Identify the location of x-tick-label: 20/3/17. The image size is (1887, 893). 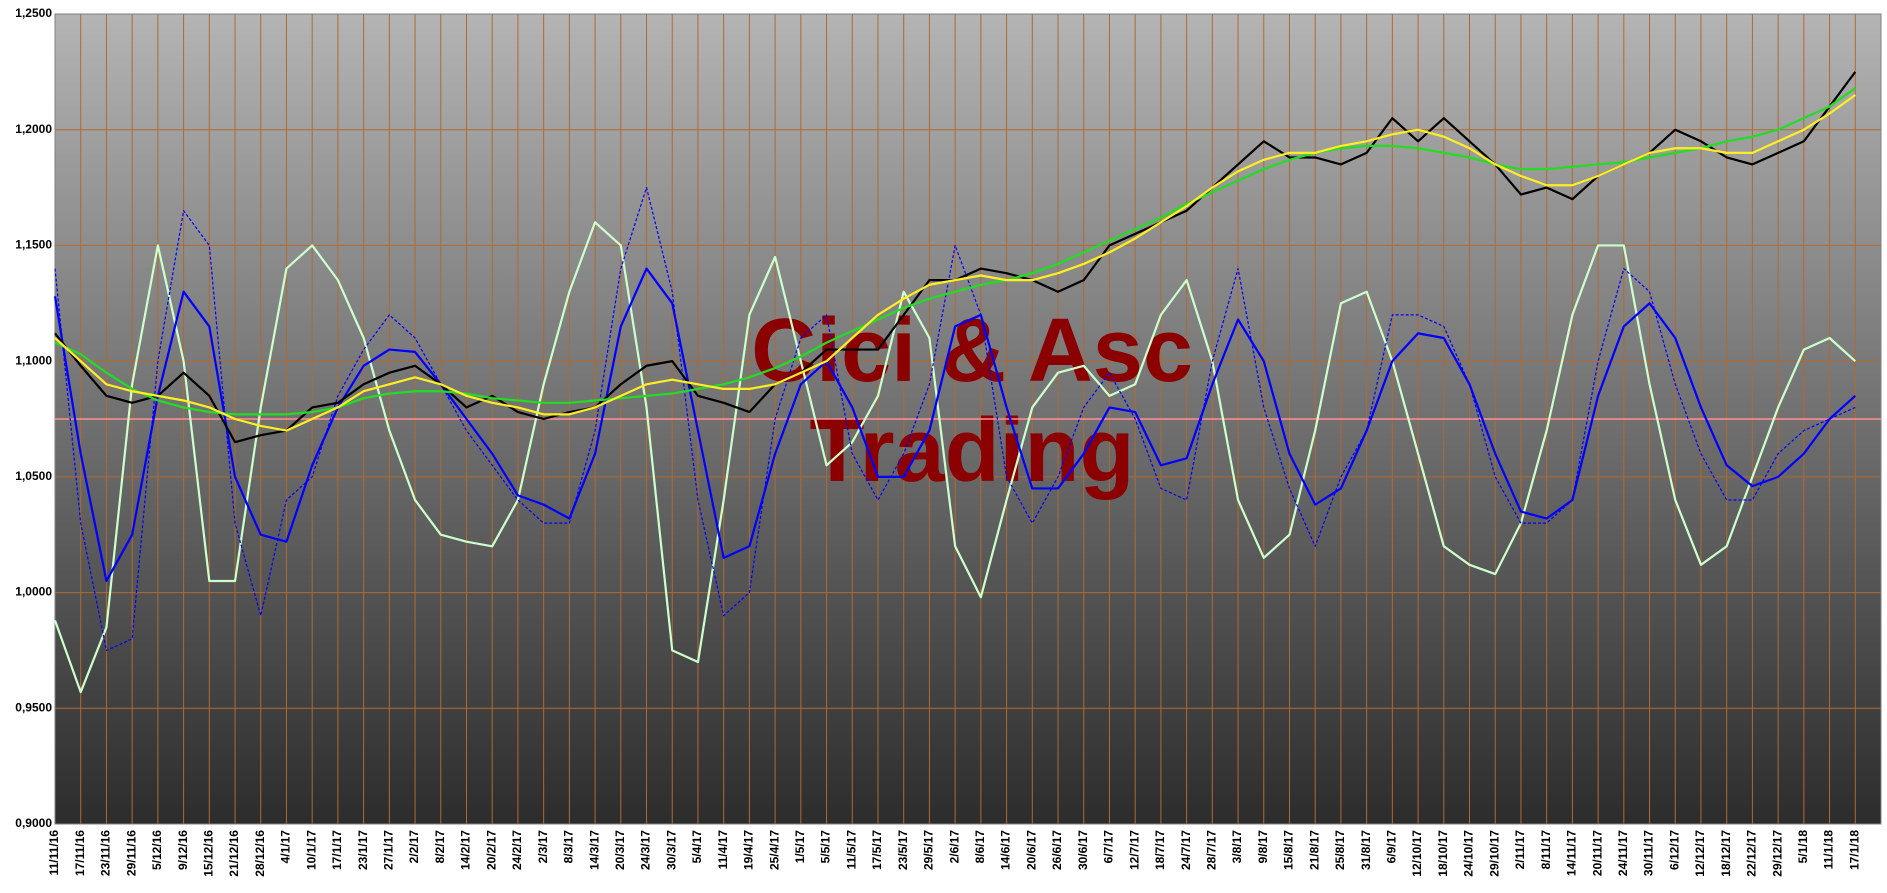
(620, 850).